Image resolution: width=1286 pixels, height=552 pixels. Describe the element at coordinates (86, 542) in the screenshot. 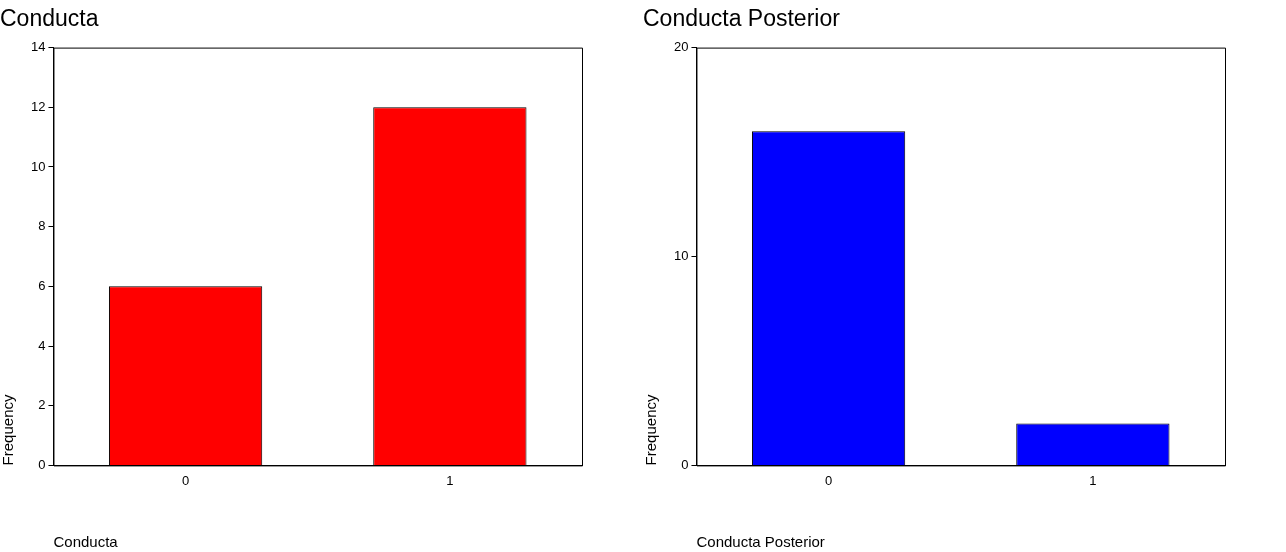

I see `x-axis-title: Conducta` at that location.